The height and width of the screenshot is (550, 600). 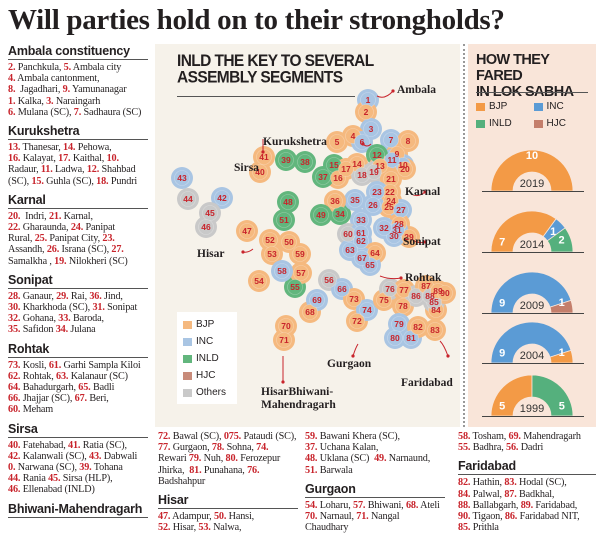 What do you see at coordinates (357, 321) in the screenshot?
I see `segment-label: 72` at bounding box center [357, 321].